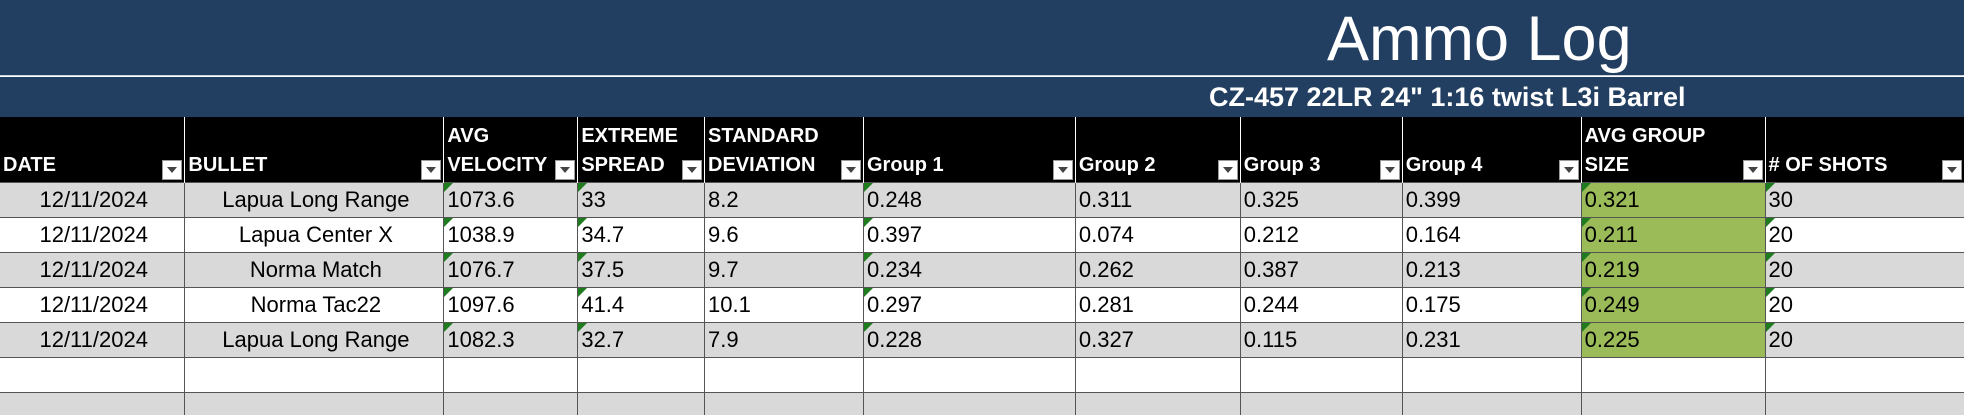 This screenshot has width=1964, height=415. I want to click on cell-avg-velocity: 1097.6, so click(510, 305).